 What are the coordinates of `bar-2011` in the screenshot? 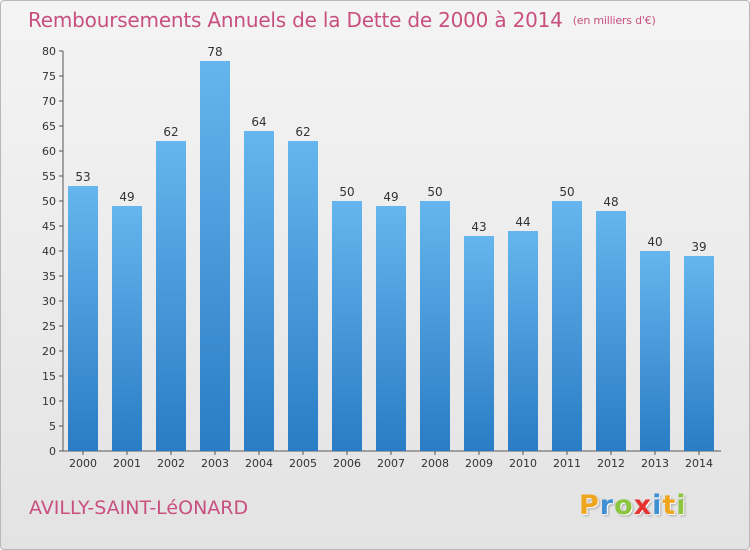 It's located at (567, 326).